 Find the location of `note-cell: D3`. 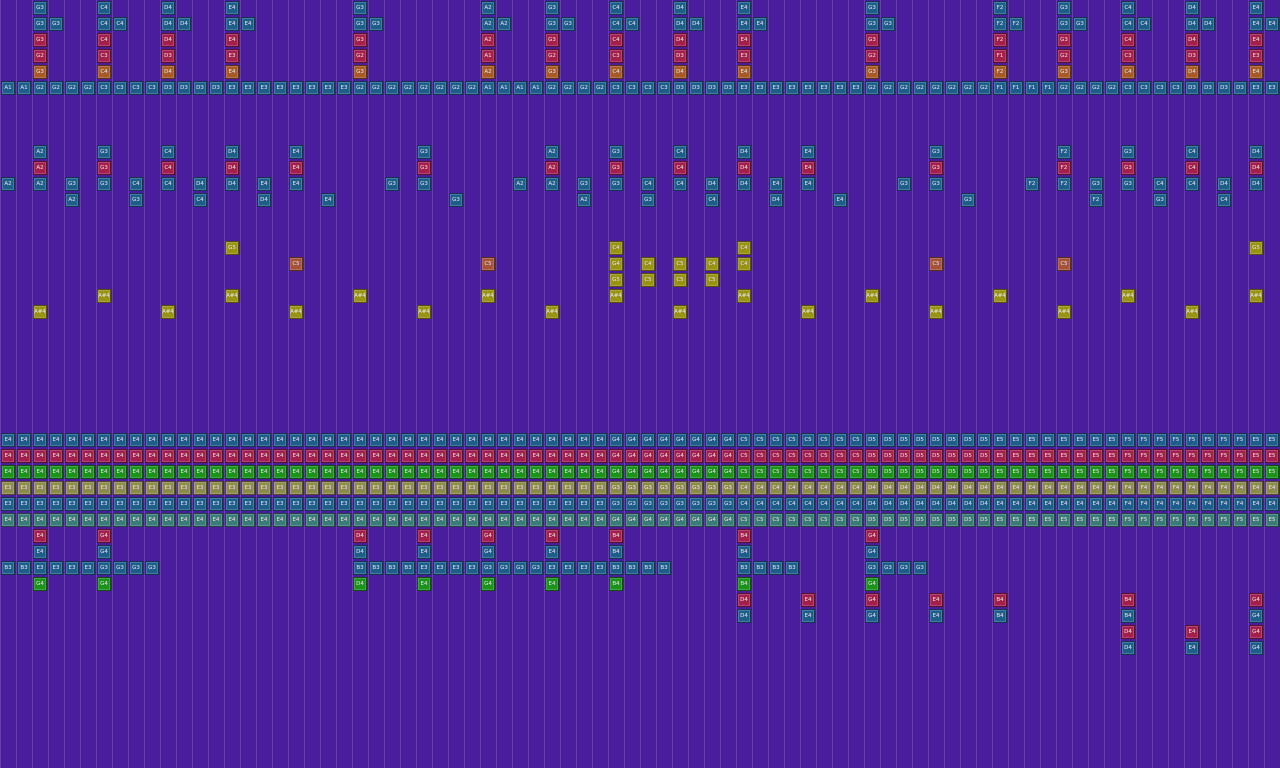

note-cell: D3 is located at coordinates (680, 56).